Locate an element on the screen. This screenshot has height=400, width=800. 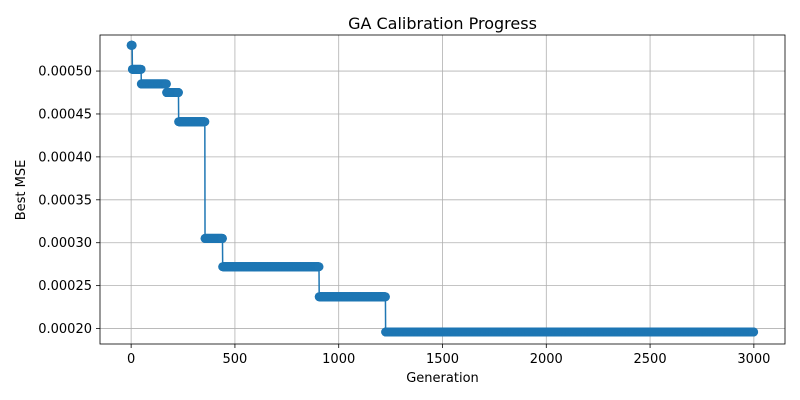
x-tick-label: 2500 is located at coordinates (650, 359).